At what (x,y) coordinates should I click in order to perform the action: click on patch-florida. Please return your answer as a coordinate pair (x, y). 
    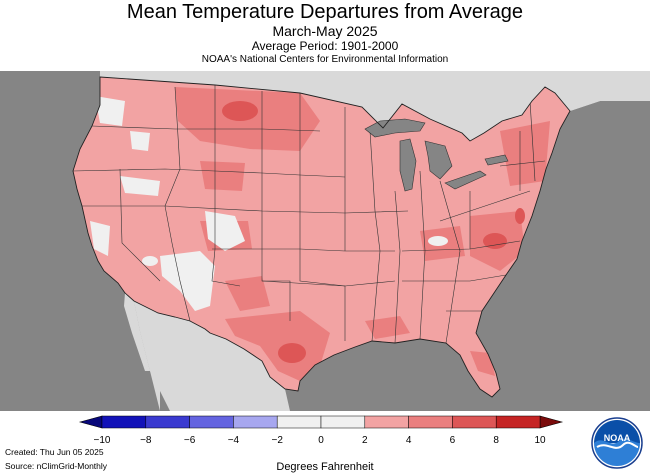
    Looking at the image, I should click on (482, 363).